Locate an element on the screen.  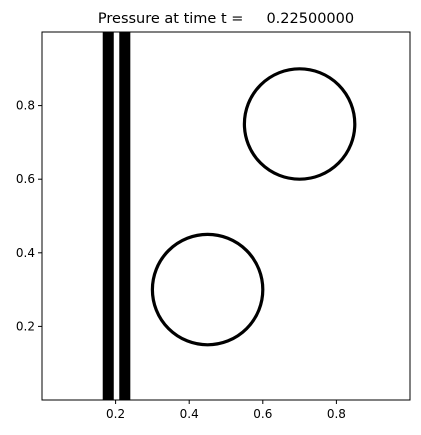
y-tick-label-1: 0.2 is located at coordinates (25, 326).